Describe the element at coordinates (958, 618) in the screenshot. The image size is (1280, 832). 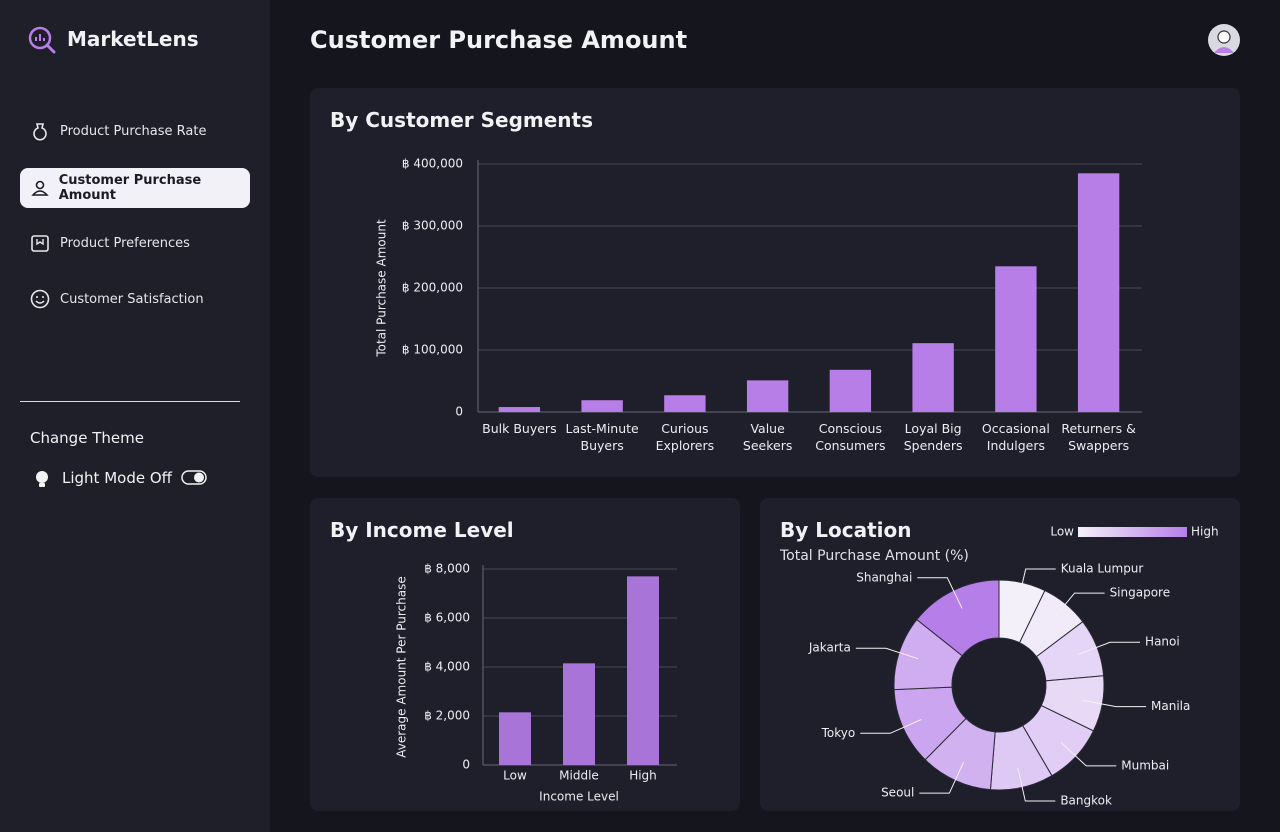
I see `donut-slice` at that location.